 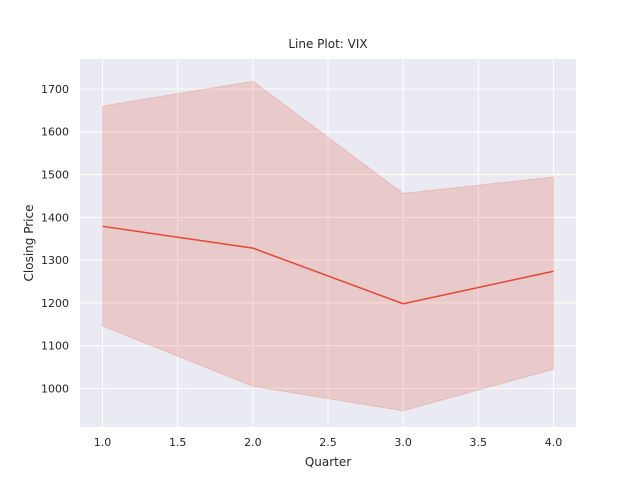 I want to click on series-line, so click(x=328, y=265).